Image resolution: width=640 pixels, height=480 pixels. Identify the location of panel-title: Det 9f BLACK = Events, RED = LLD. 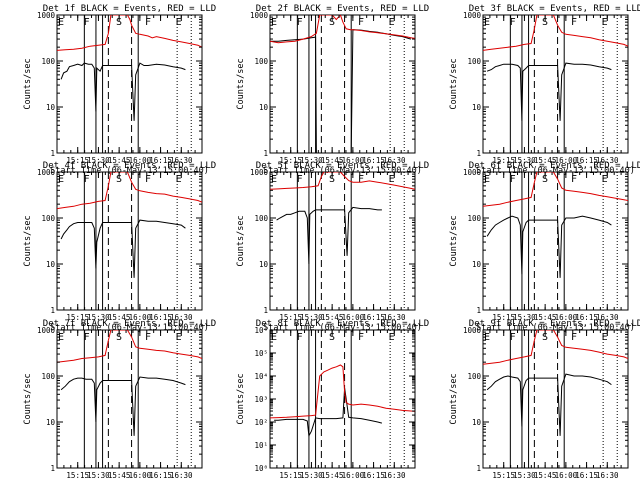
(554, 324).